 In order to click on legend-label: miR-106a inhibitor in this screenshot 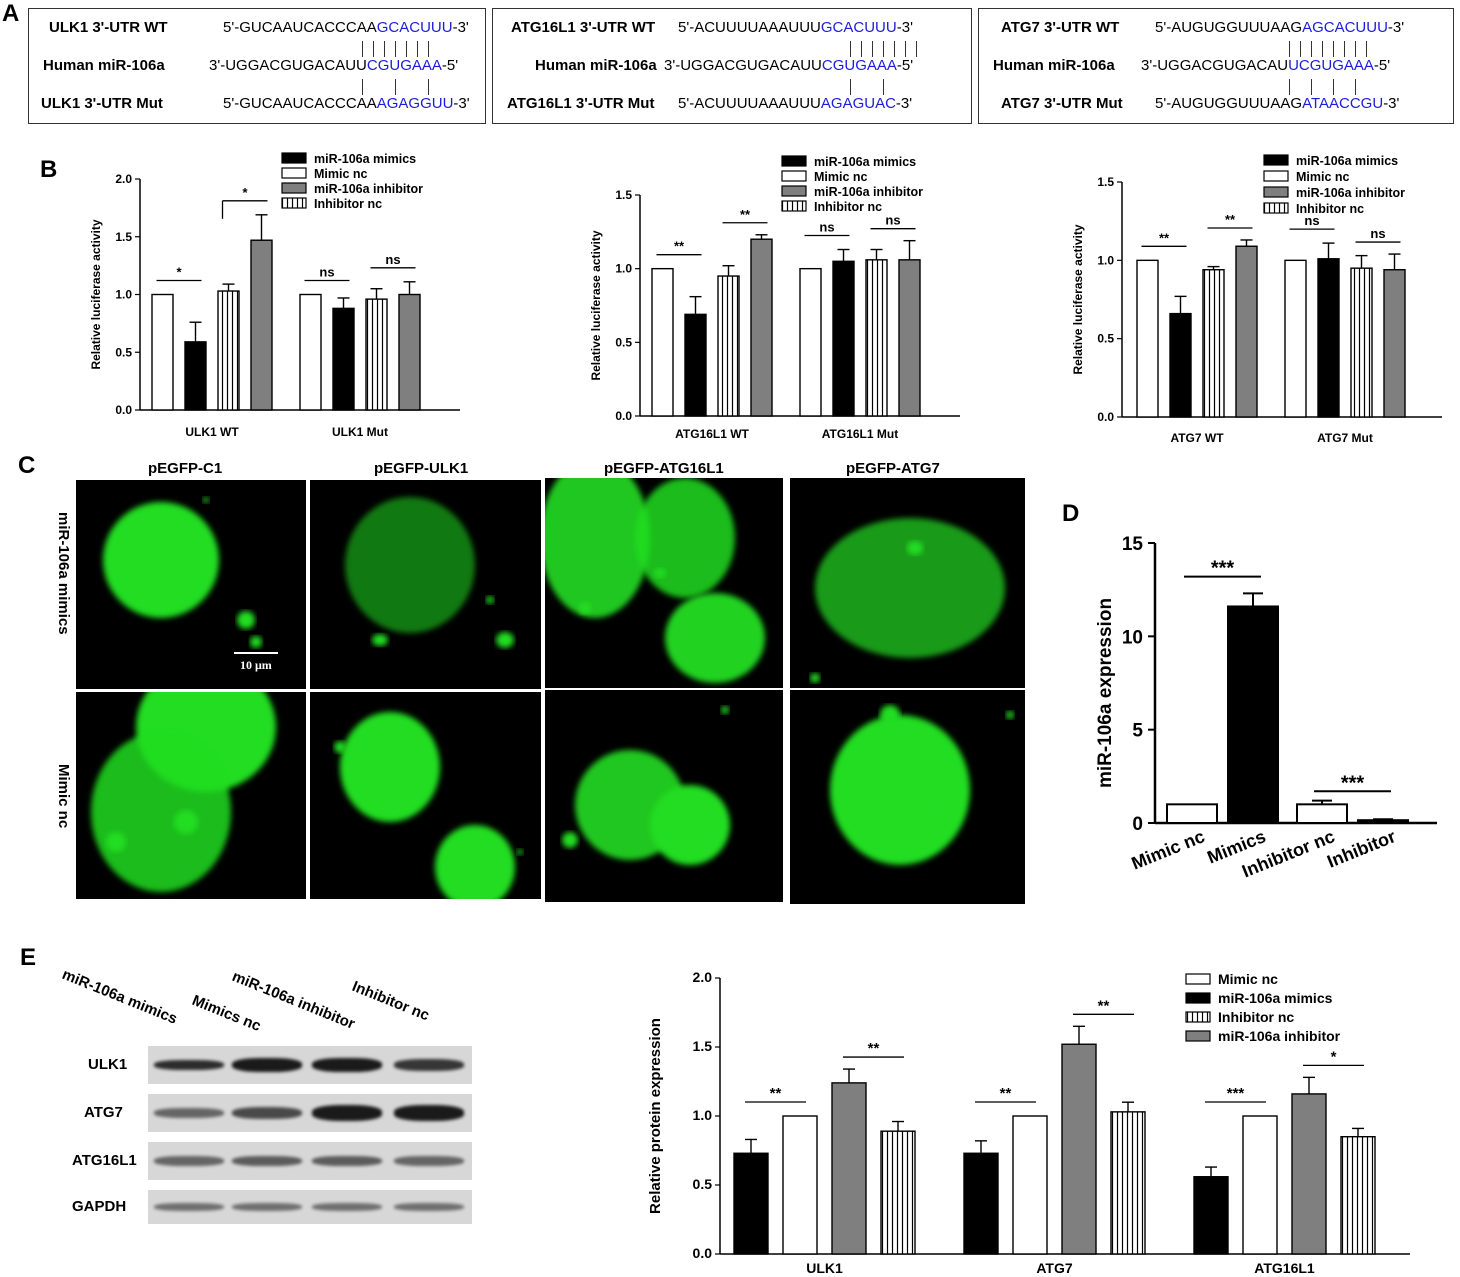, I will do `click(1350, 193)`.